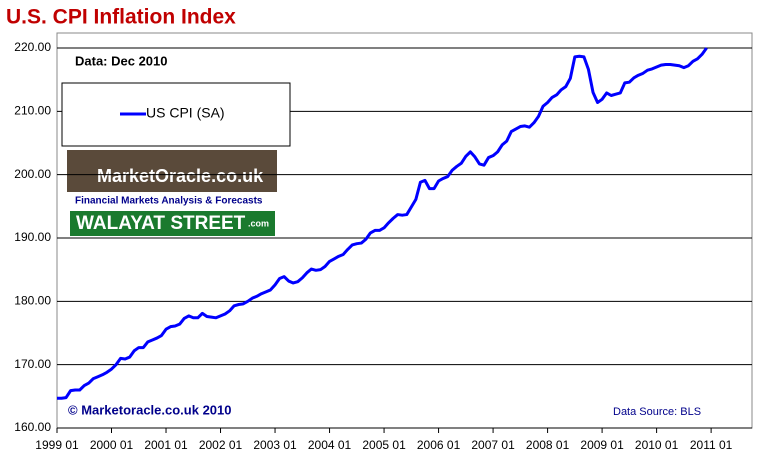 Image resolution: width=768 pixels, height=474 pixels. I want to click on x-tick-label: 2007 01, so click(493, 445).